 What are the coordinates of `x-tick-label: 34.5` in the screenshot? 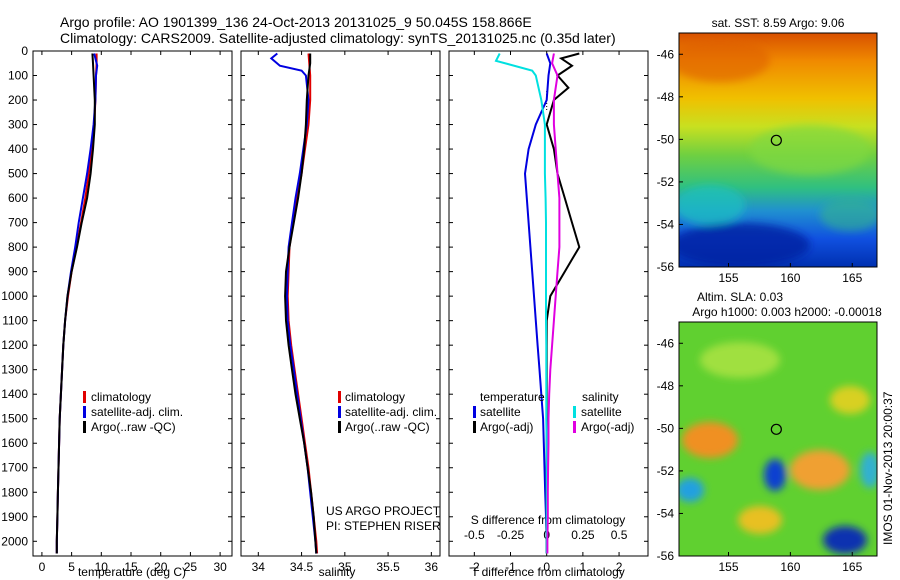 It's located at (302, 567).